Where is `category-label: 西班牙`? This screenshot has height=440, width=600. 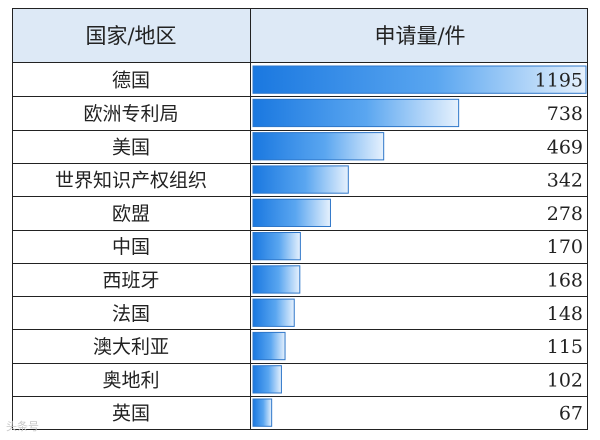 category-label: 西班牙 is located at coordinates (130, 280).